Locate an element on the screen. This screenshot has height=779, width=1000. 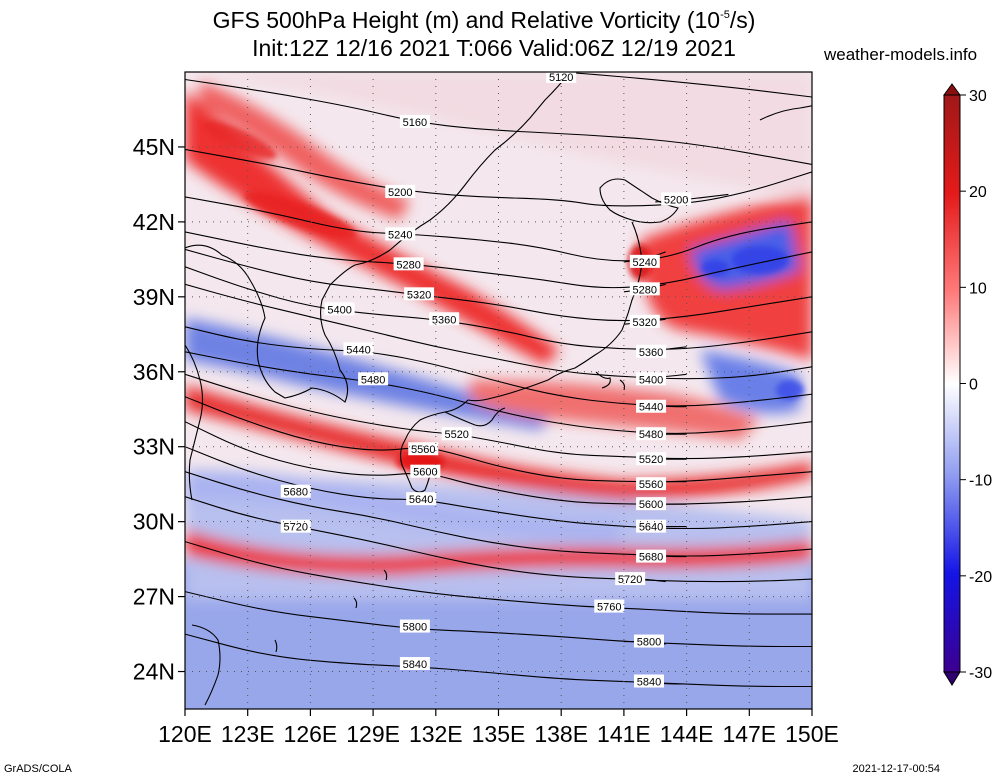
lat-tick-label: 24N is located at coordinates (154, 672).